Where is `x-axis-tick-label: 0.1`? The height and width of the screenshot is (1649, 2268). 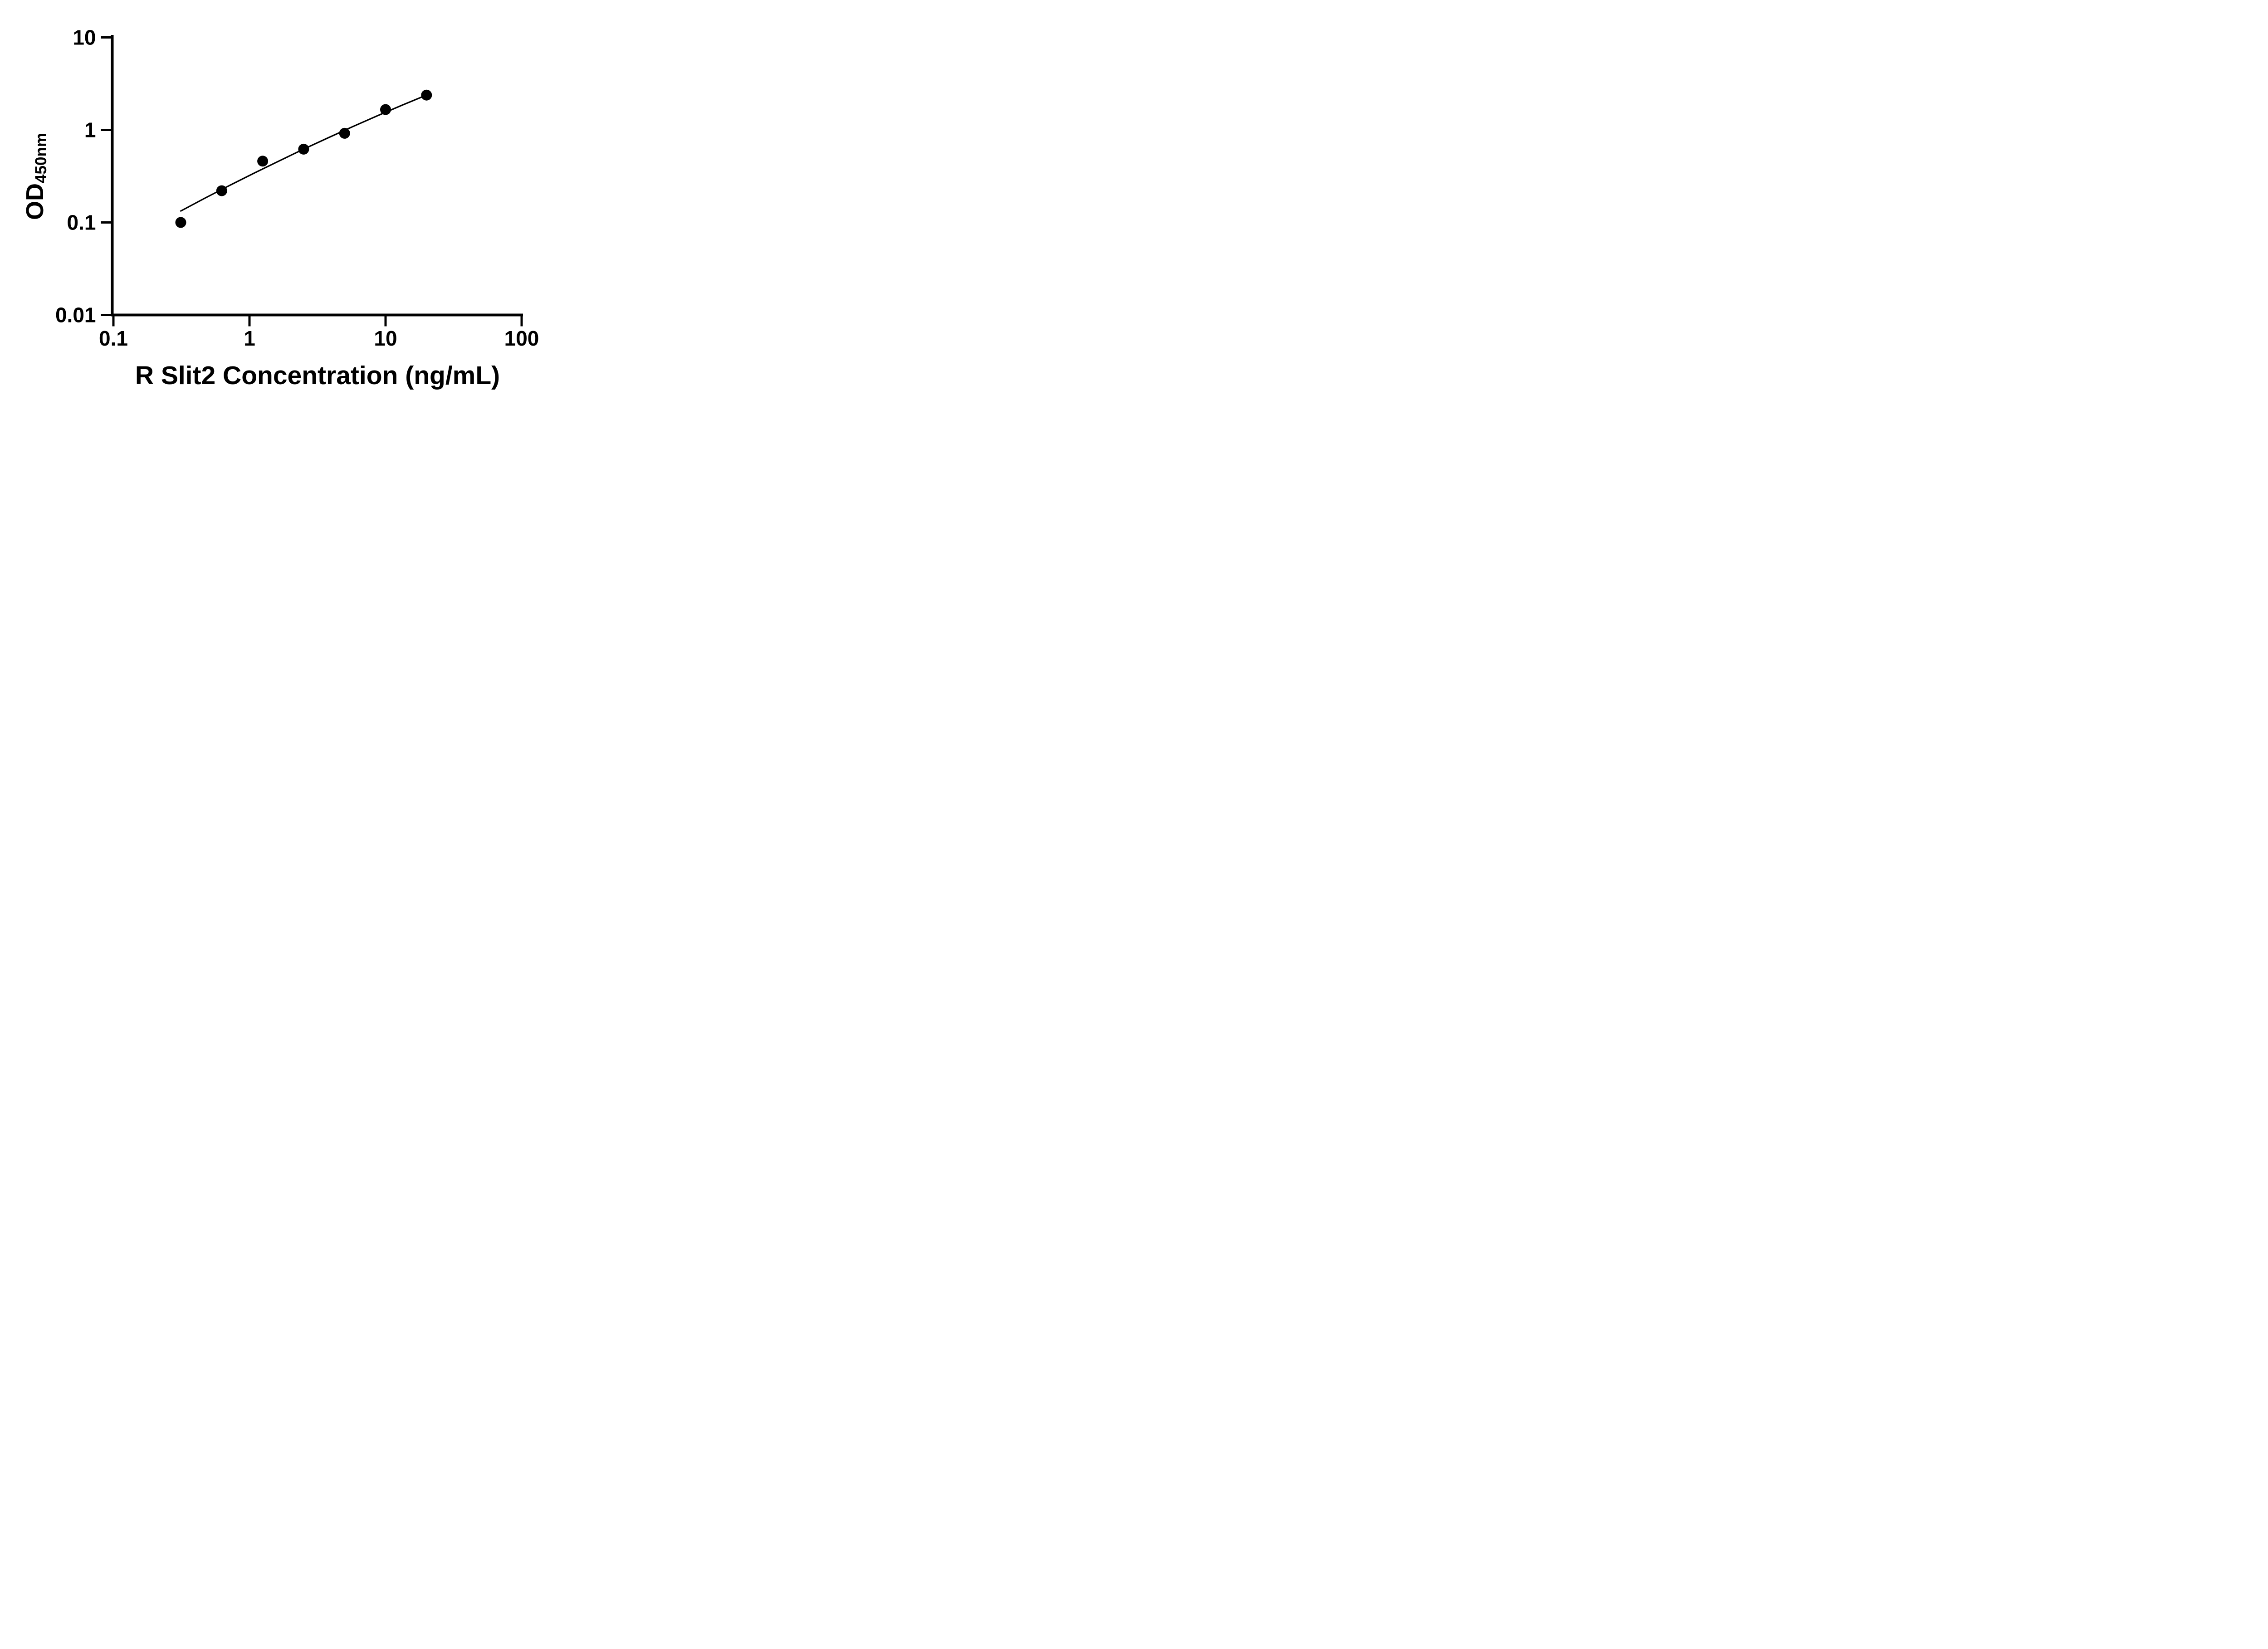
x-axis-tick-label: 0.1 is located at coordinates (113, 339).